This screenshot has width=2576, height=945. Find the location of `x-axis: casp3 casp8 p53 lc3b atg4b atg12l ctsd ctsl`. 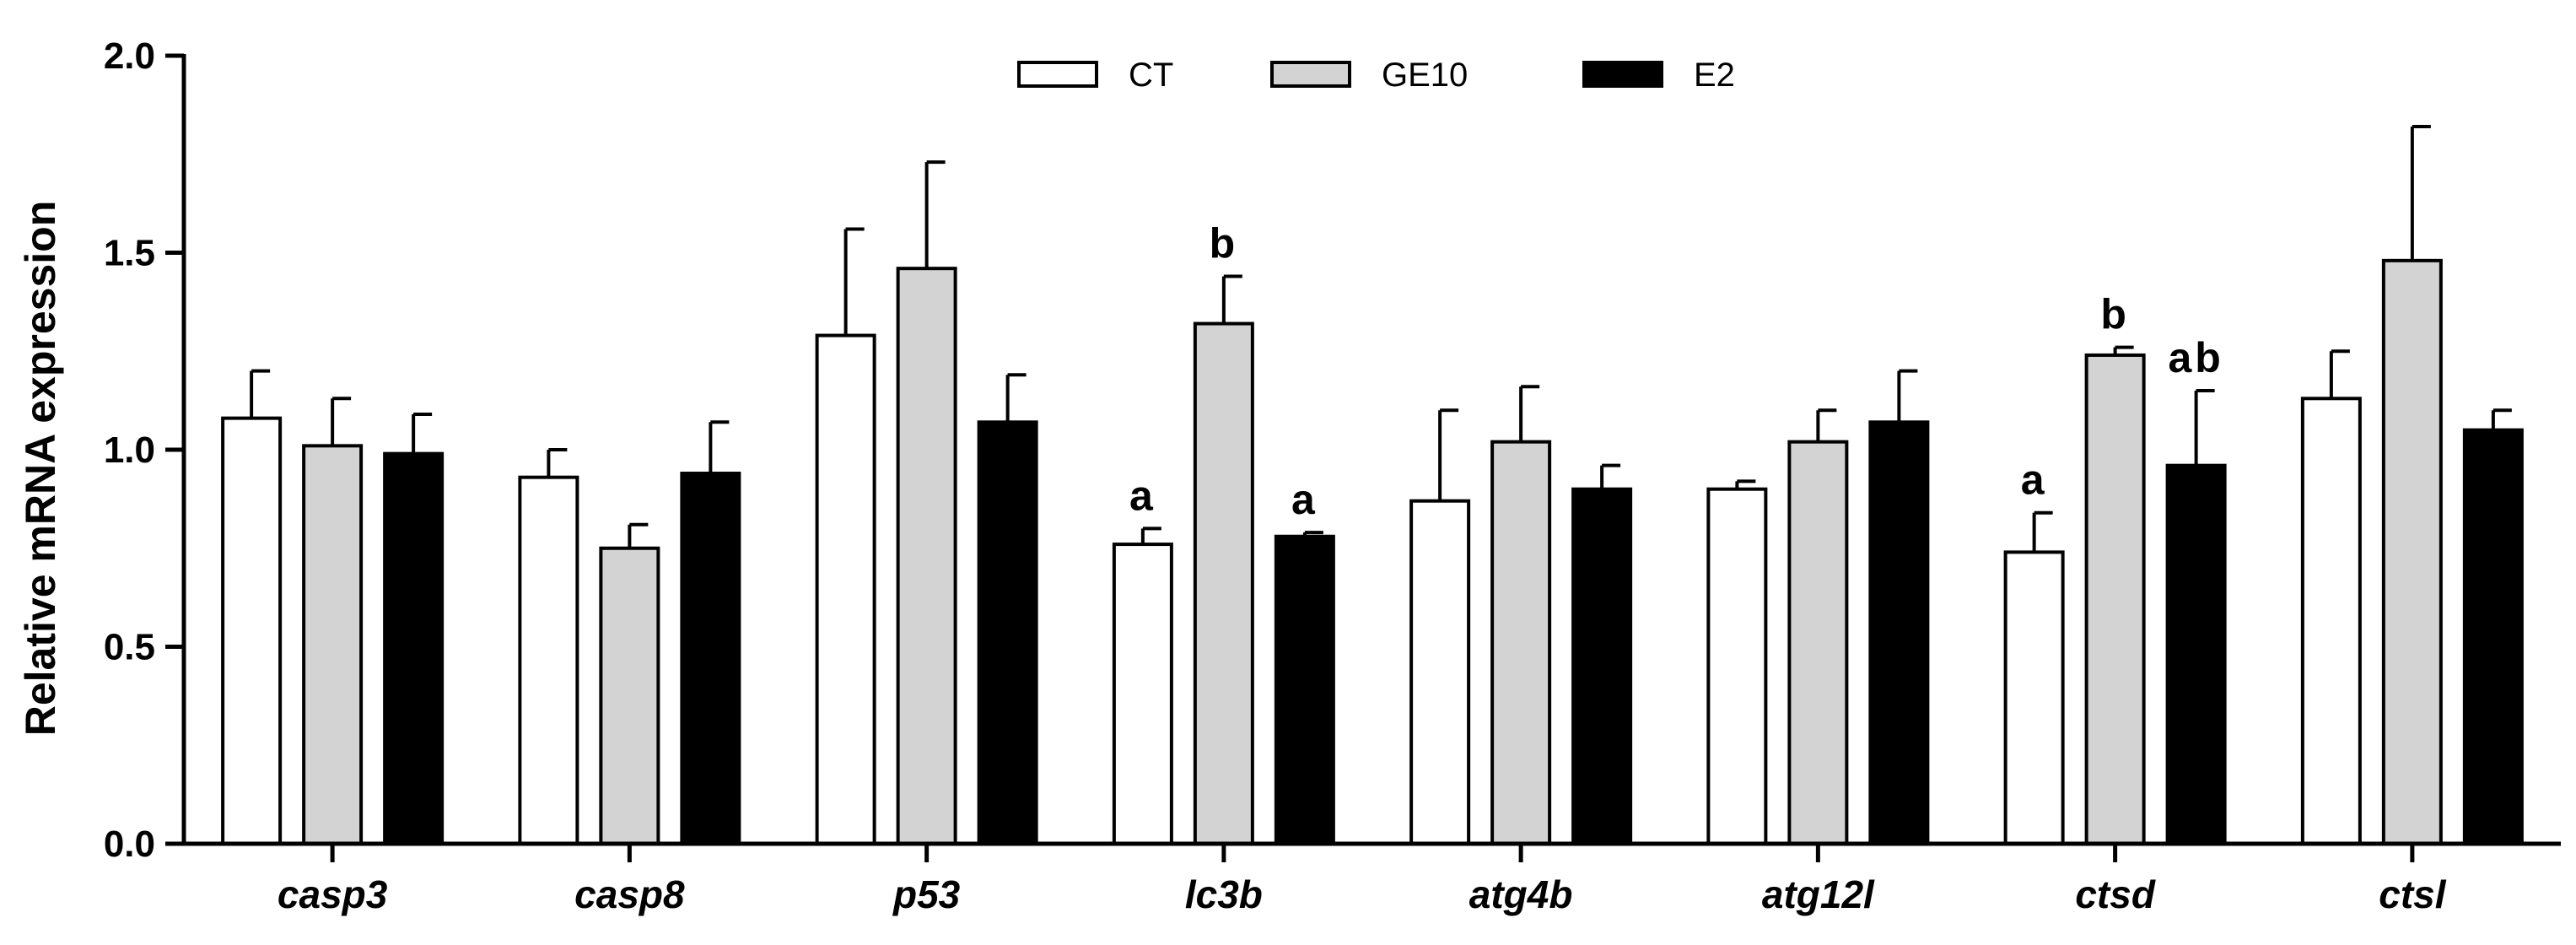

x-axis: casp3 casp8 p53 lc3b atg4b atg12l ctsd ctsl is located at coordinates (1371, 878).